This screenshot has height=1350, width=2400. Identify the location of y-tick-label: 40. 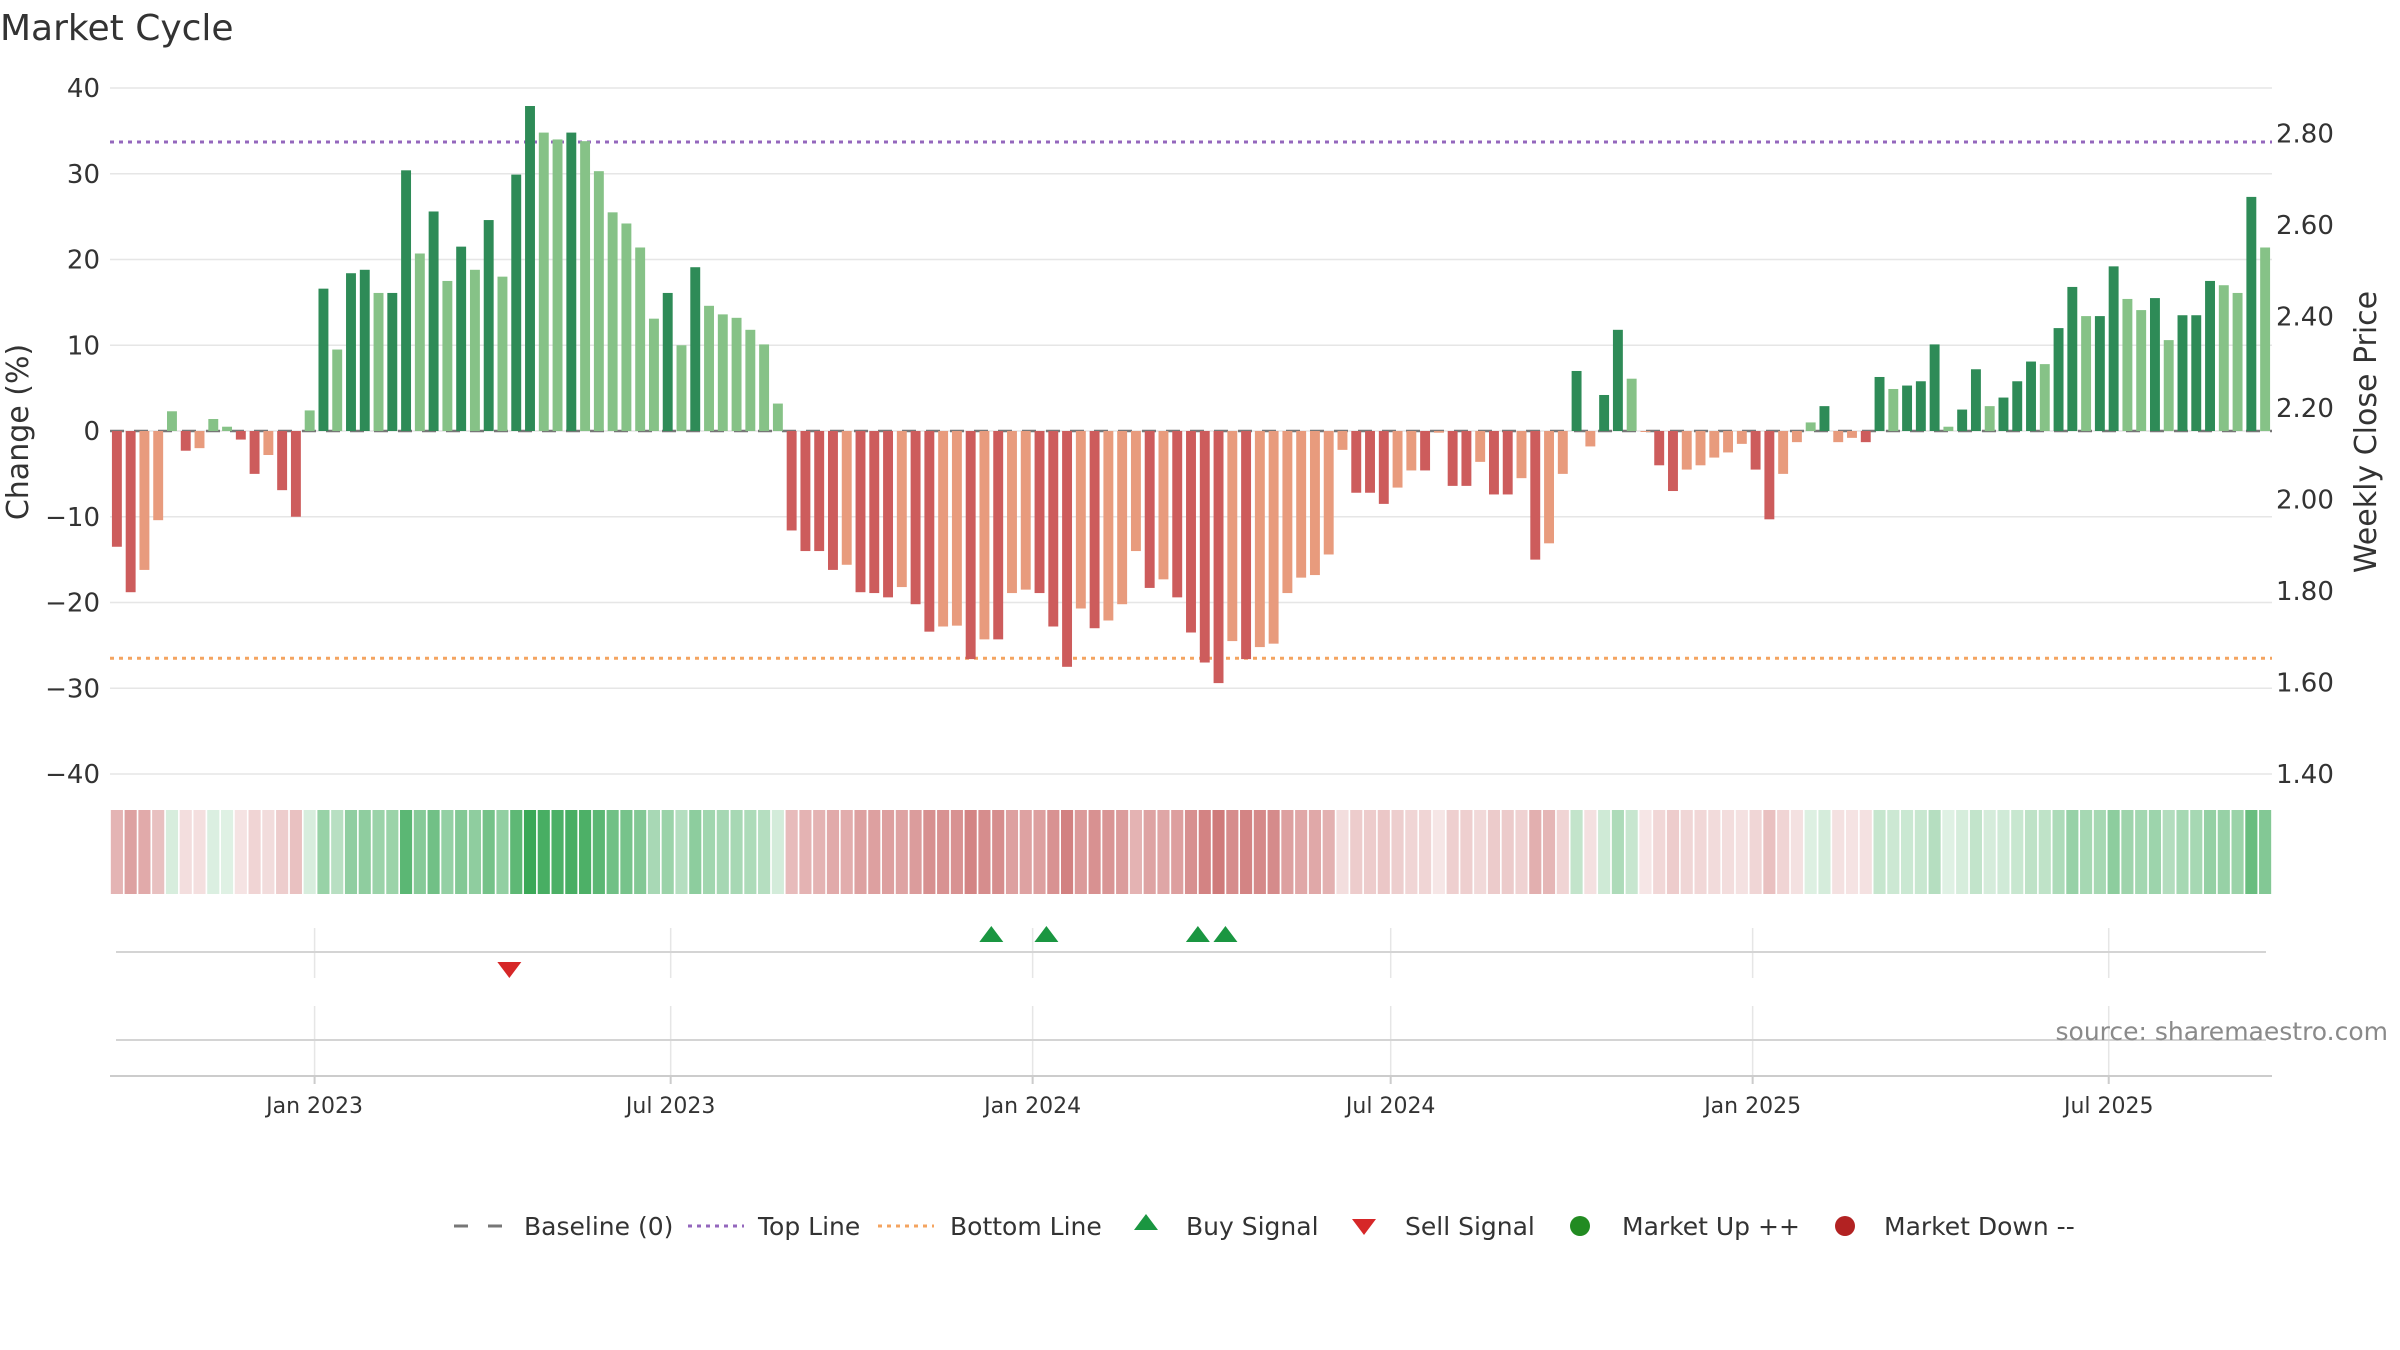
(83, 89).